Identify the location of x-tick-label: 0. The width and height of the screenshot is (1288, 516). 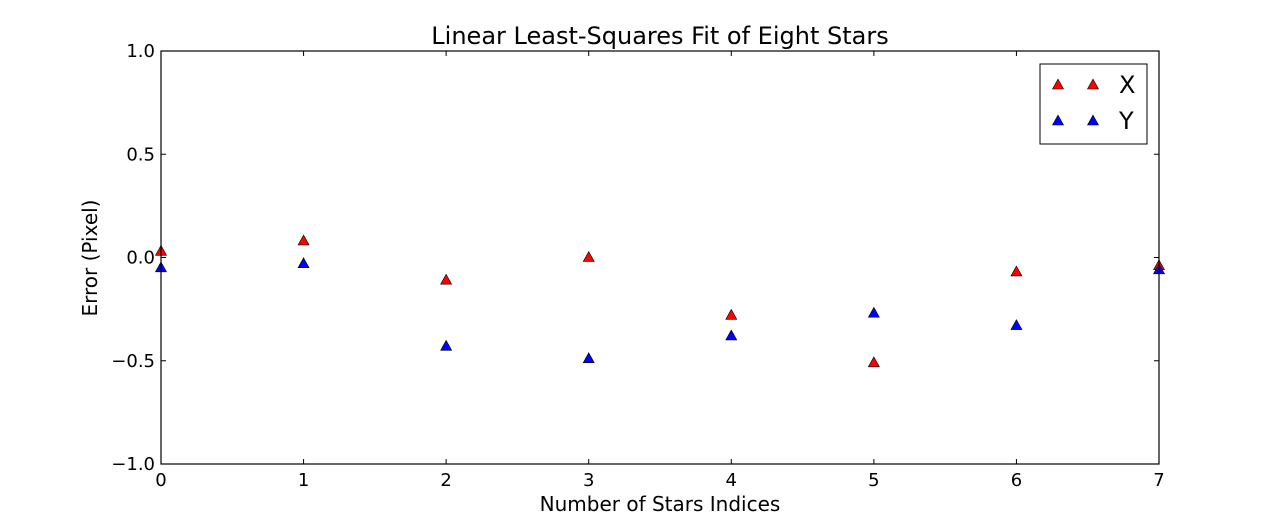
(160, 480).